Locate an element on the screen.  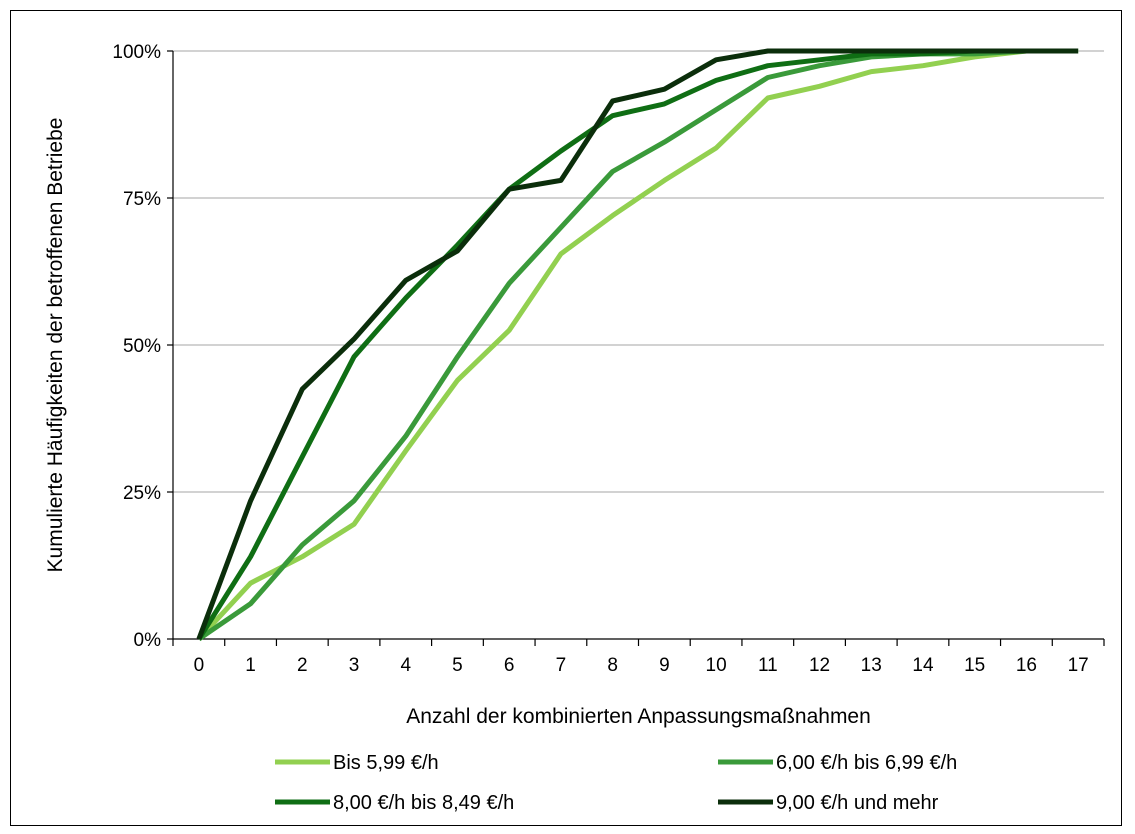
x-tick-label: 5 is located at coordinates (457, 665).